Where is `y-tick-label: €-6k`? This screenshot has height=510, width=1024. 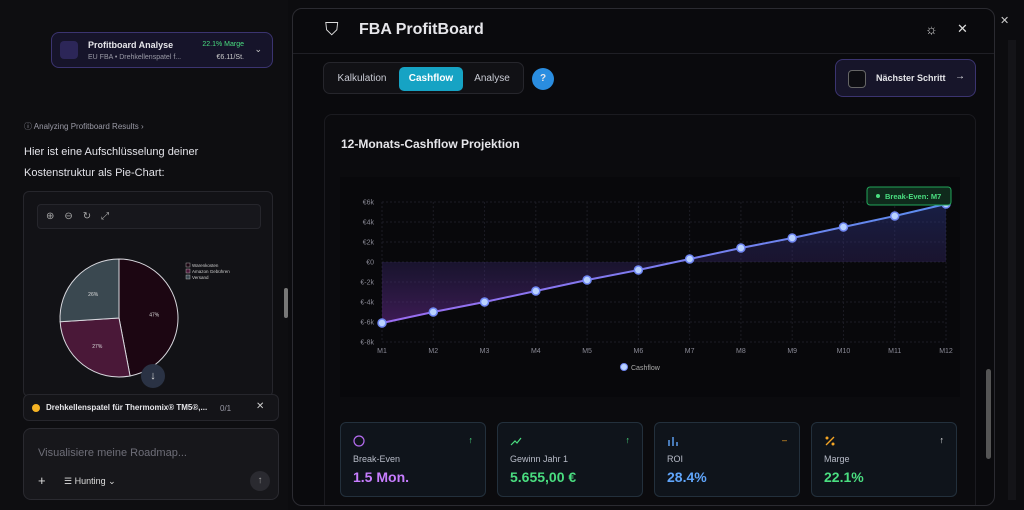
y-tick-label: €-6k is located at coordinates (367, 323).